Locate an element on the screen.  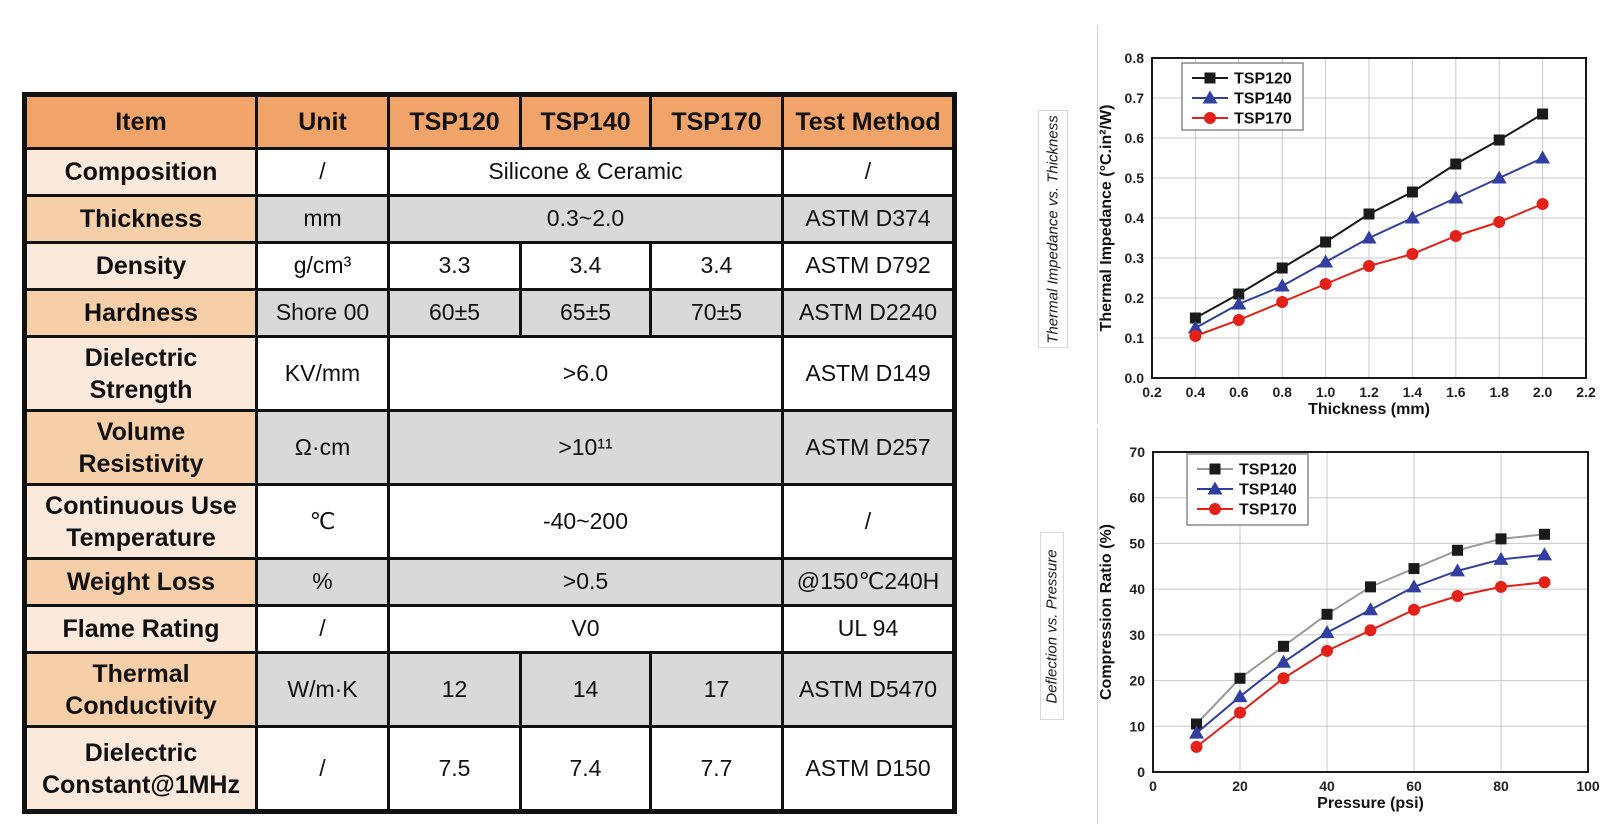
cell-unit: Ω·cm is located at coordinates (322, 447).